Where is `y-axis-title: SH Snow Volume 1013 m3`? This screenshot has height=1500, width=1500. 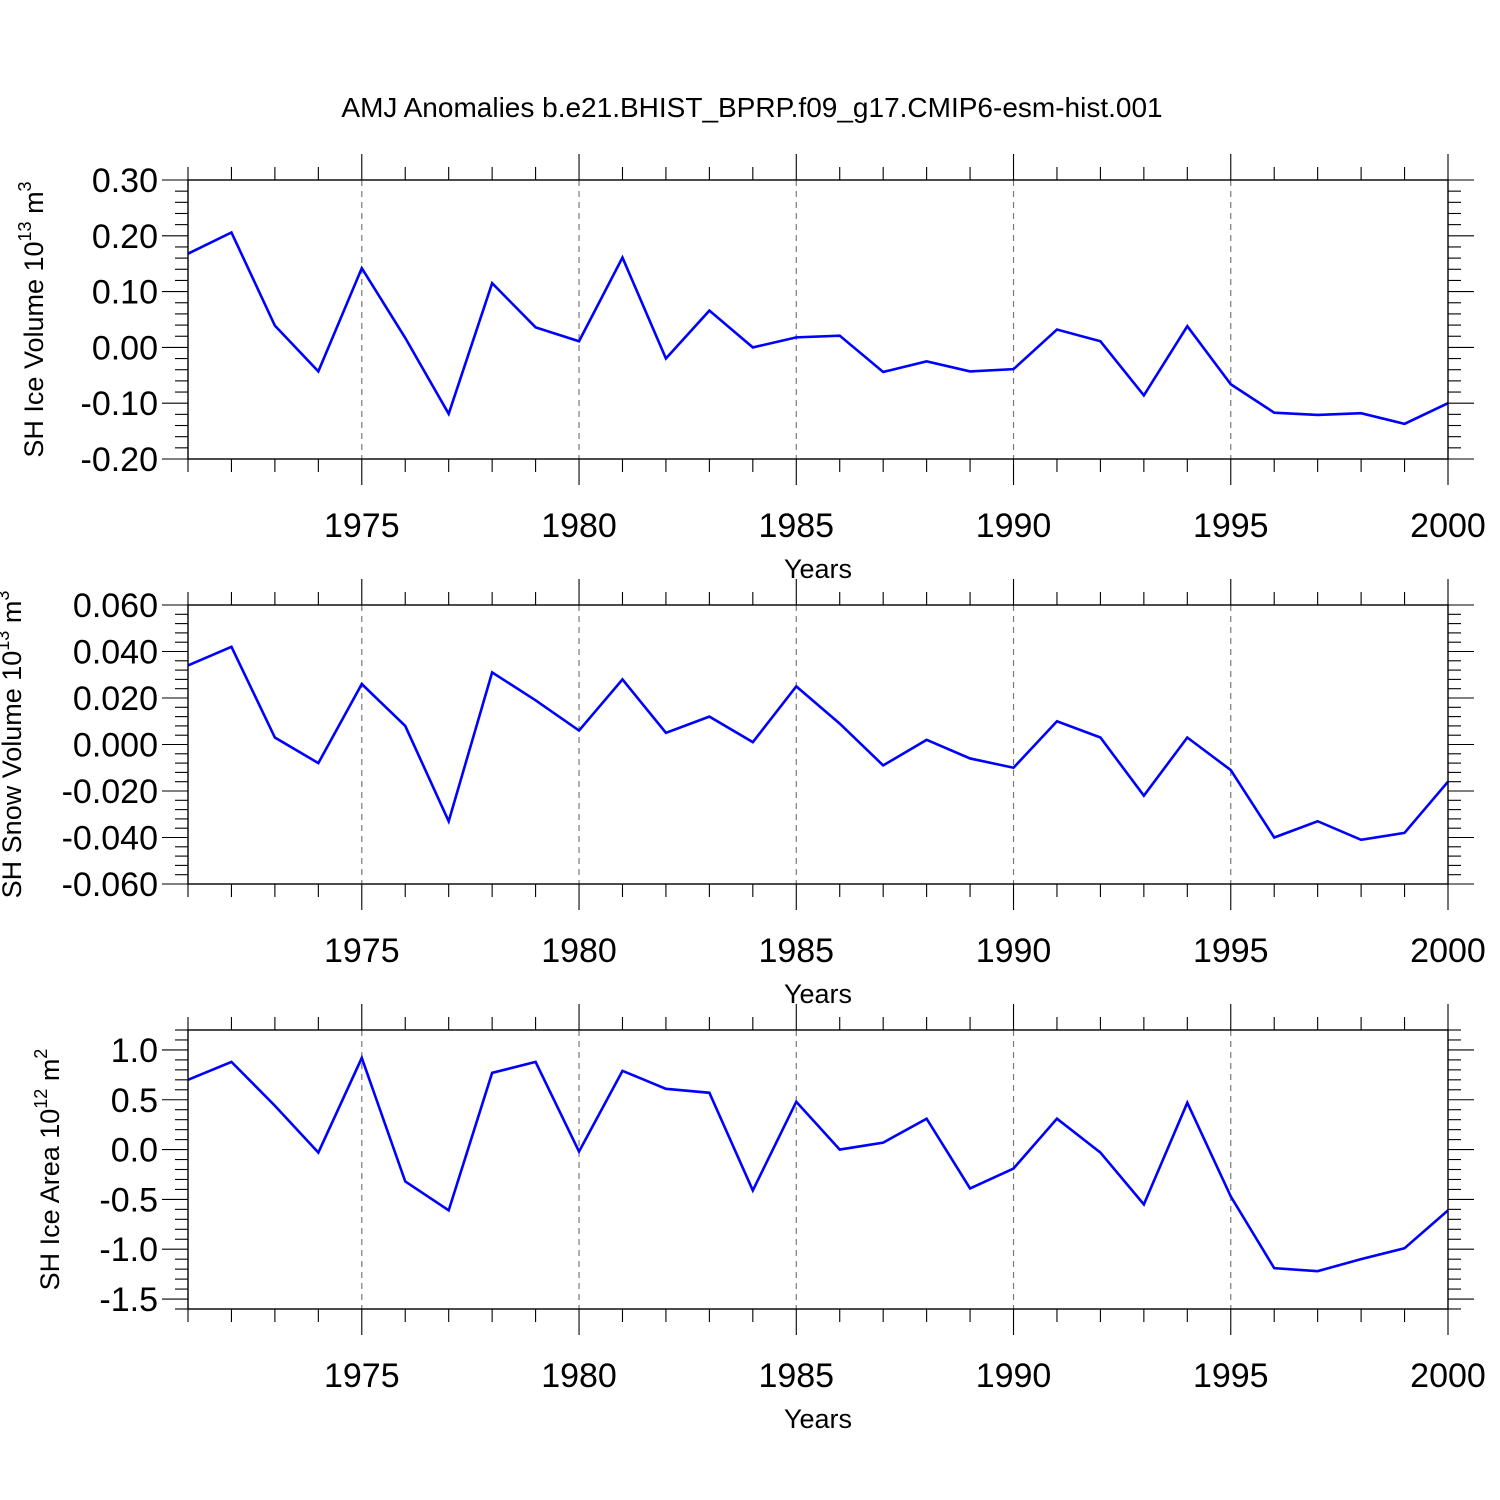 y-axis-title: SH Snow Volume 1013 m3 is located at coordinates (13, 745).